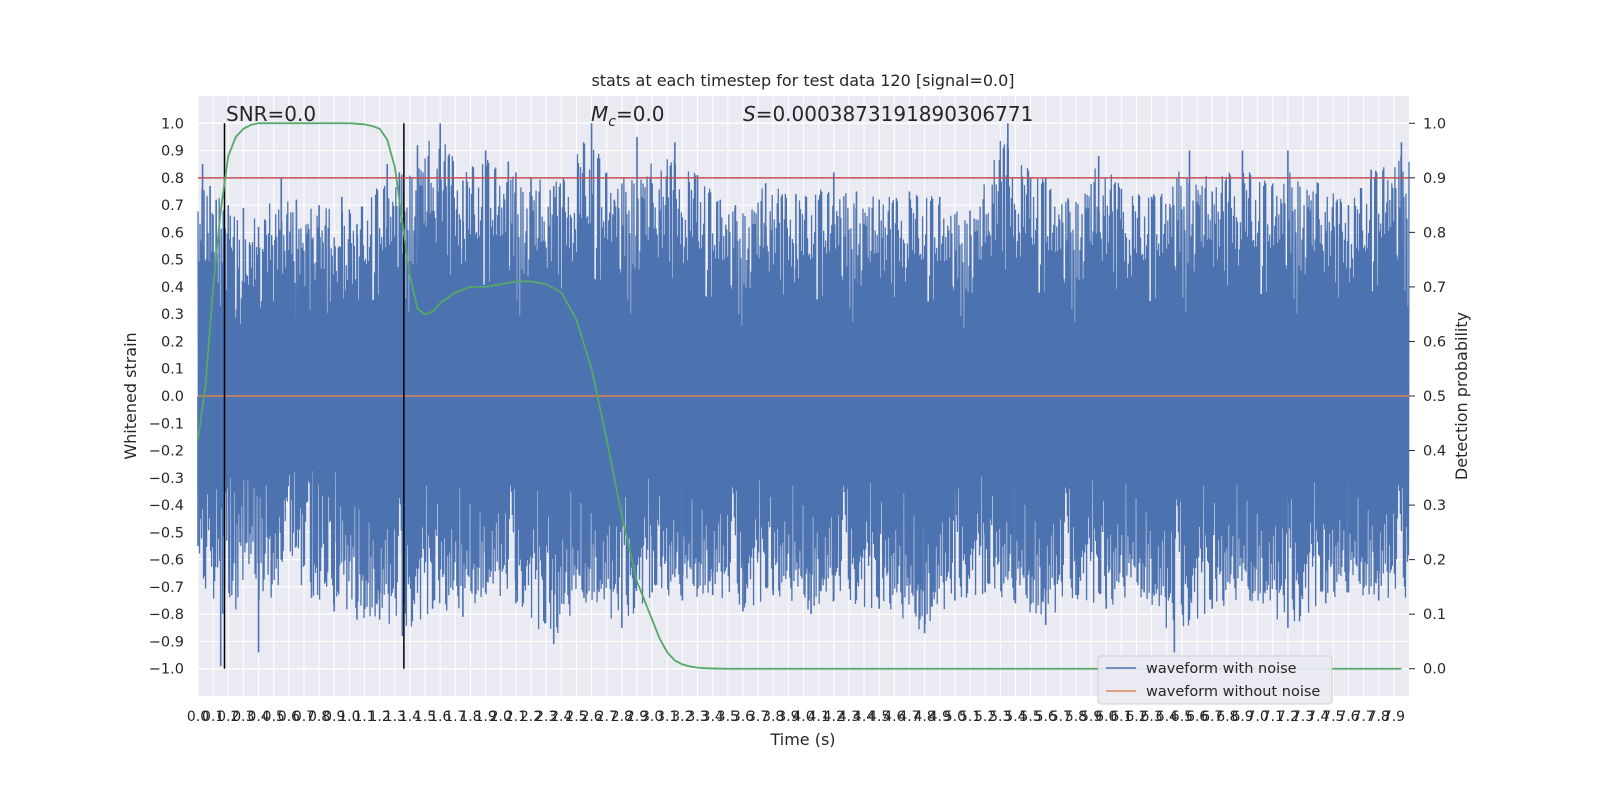 The width and height of the screenshot is (1600, 800). I want to click on y-right-tick-label: 0.1, so click(1434, 615).